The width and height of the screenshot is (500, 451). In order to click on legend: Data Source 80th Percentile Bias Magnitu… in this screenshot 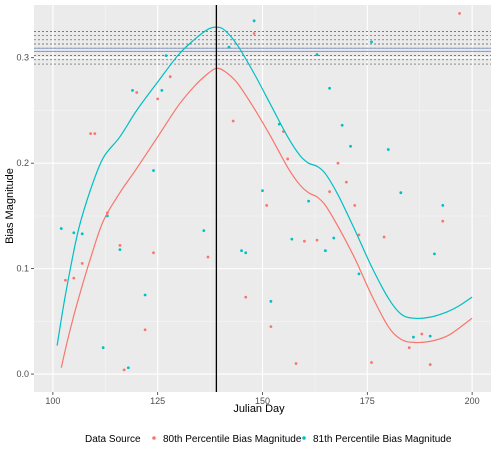, I will do `click(268, 439)`.